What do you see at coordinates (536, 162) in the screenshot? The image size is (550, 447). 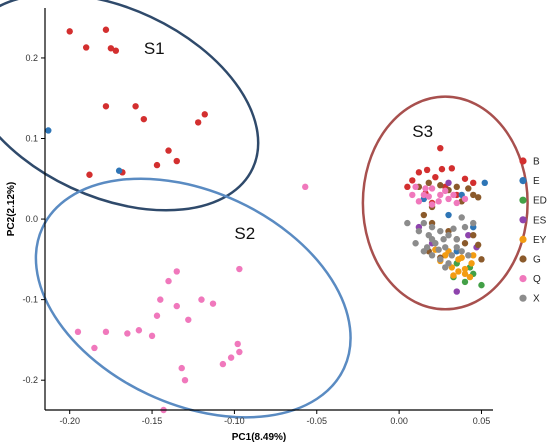 I see `legend-label-b: B` at bounding box center [536, 162].